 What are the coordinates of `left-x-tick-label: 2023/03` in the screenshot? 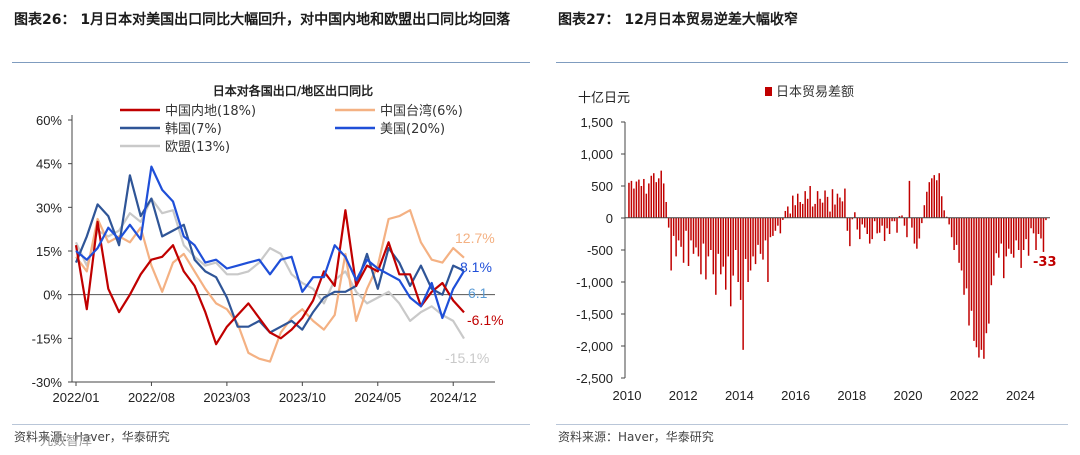 It's located at (226, 397).